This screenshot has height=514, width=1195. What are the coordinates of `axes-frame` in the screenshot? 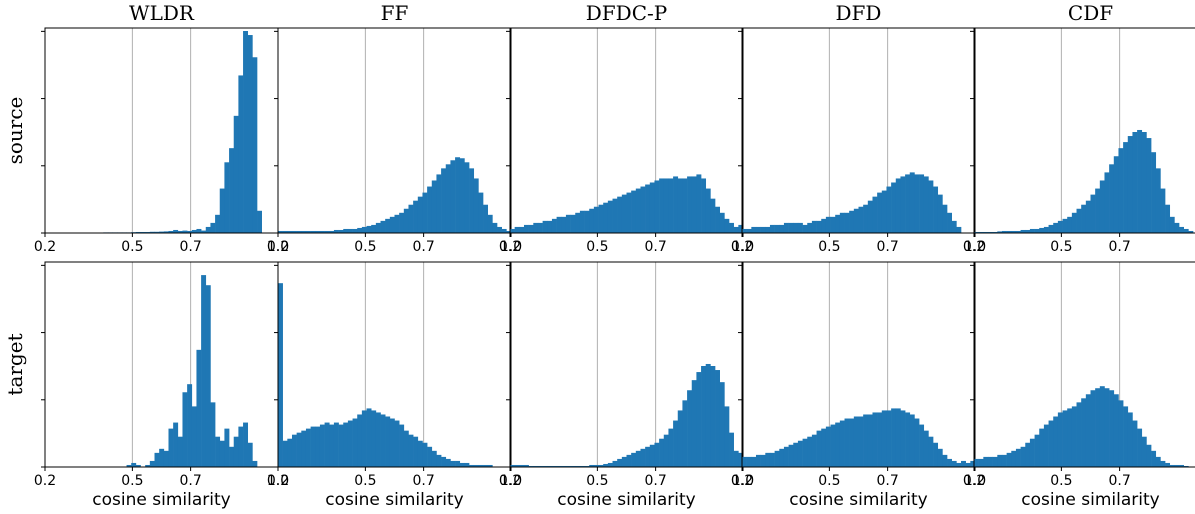 It's located at (394, 130).